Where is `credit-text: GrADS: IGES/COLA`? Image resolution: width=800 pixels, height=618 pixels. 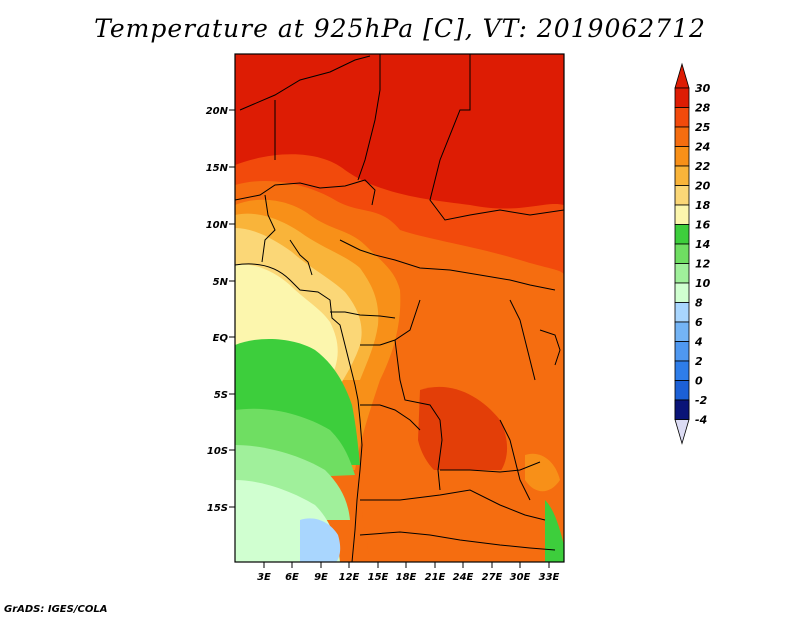 credit-text: GrADS: IGES/COLA is located at coordinates (56, 609).